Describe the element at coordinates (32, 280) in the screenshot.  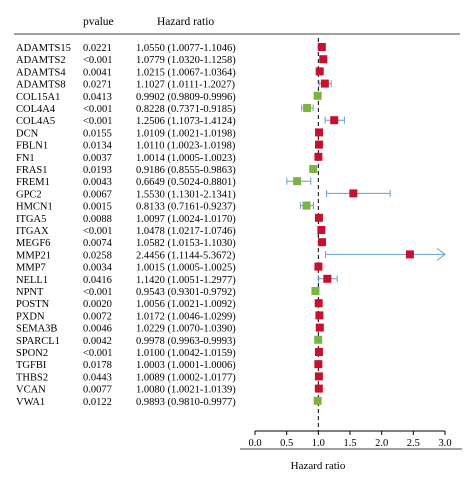
I see `gene-label: NELL1` at that location.